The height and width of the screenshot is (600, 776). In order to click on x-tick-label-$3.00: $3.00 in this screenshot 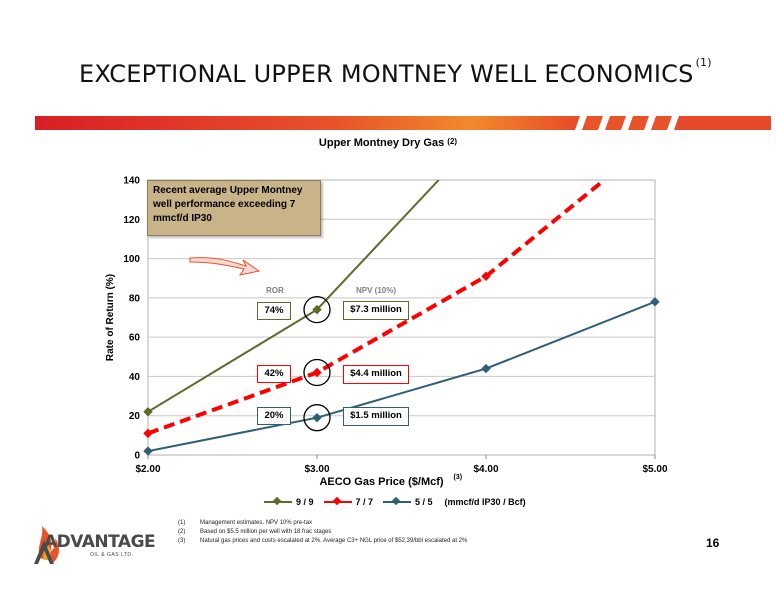, I will do `click(316, 469)`.